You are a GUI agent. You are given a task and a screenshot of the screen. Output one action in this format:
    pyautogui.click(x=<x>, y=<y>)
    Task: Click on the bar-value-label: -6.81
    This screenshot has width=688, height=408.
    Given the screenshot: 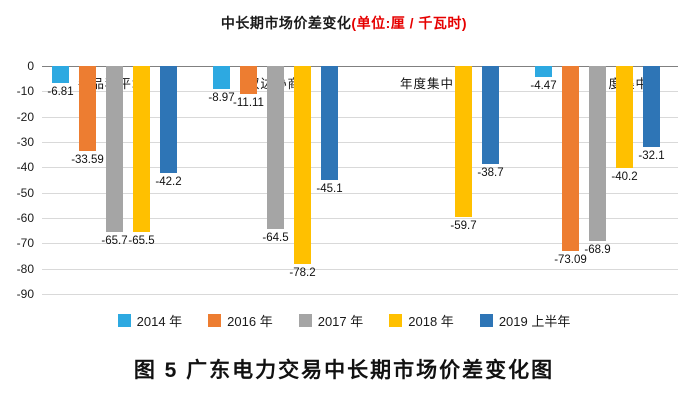 What is the action you would take?
    pyautogui.click(x=60, y=92)
    